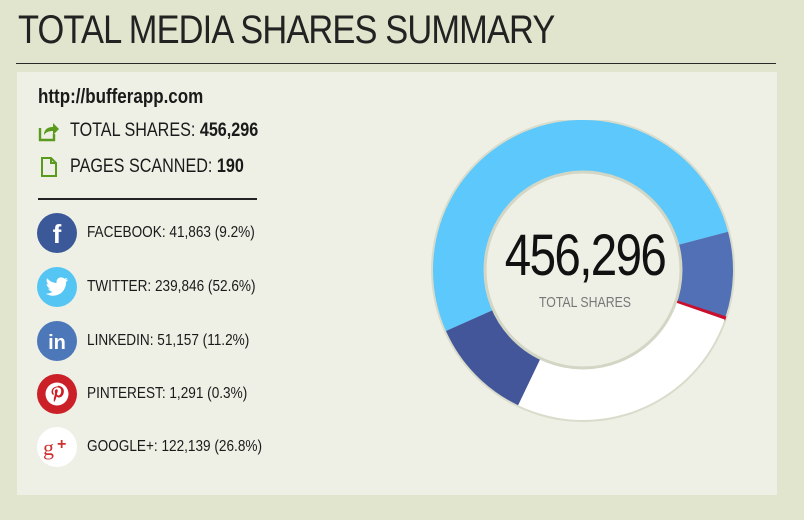 The width and height of the screenshot is (804, 520). What do you see at coordinates (121, 97) in the screenshot?
I see `site-url: http://bufferapp.com` at bounding box center [121, 97].